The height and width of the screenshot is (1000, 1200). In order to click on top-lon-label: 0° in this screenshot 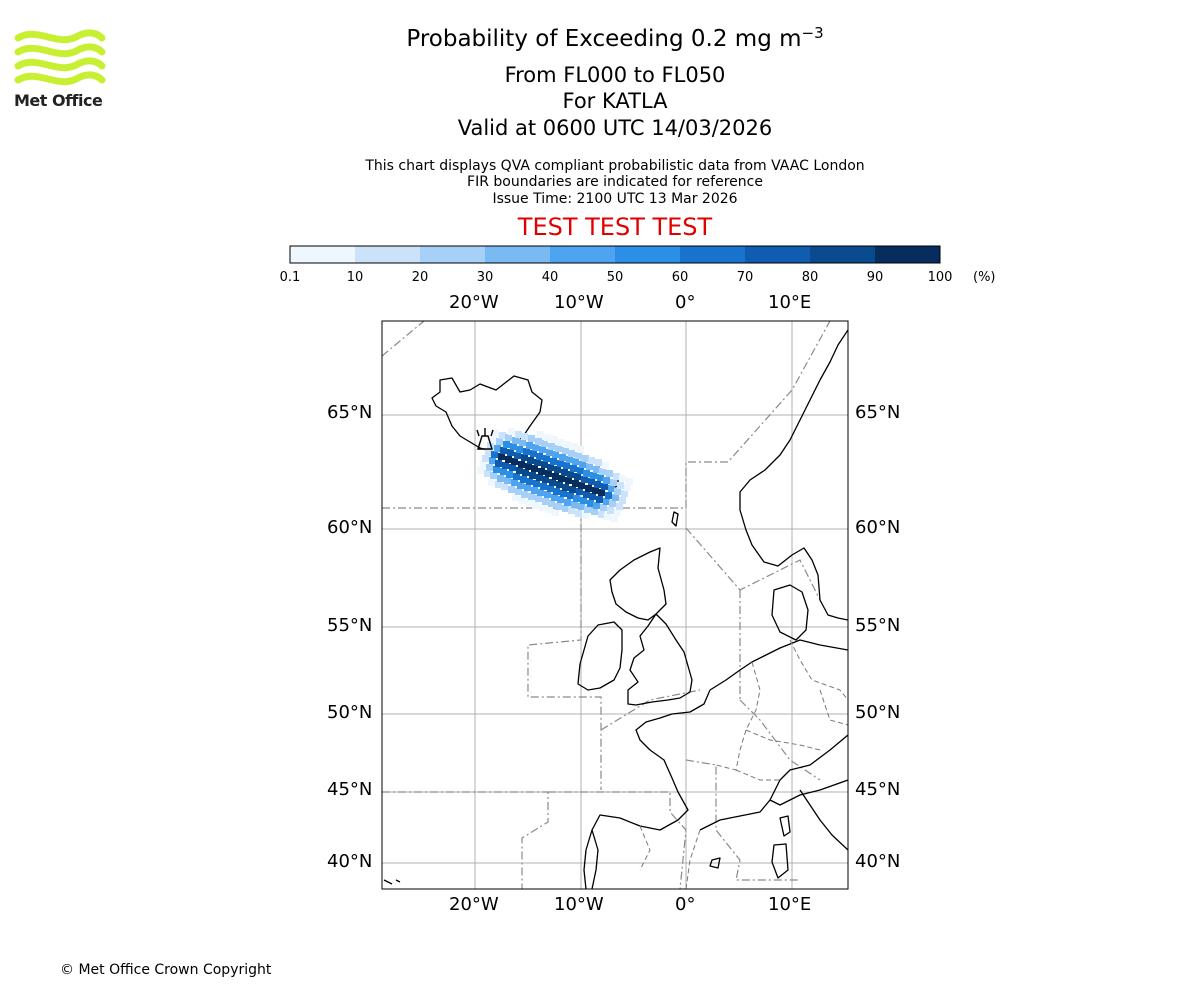, I will do `click(685, 302)`.